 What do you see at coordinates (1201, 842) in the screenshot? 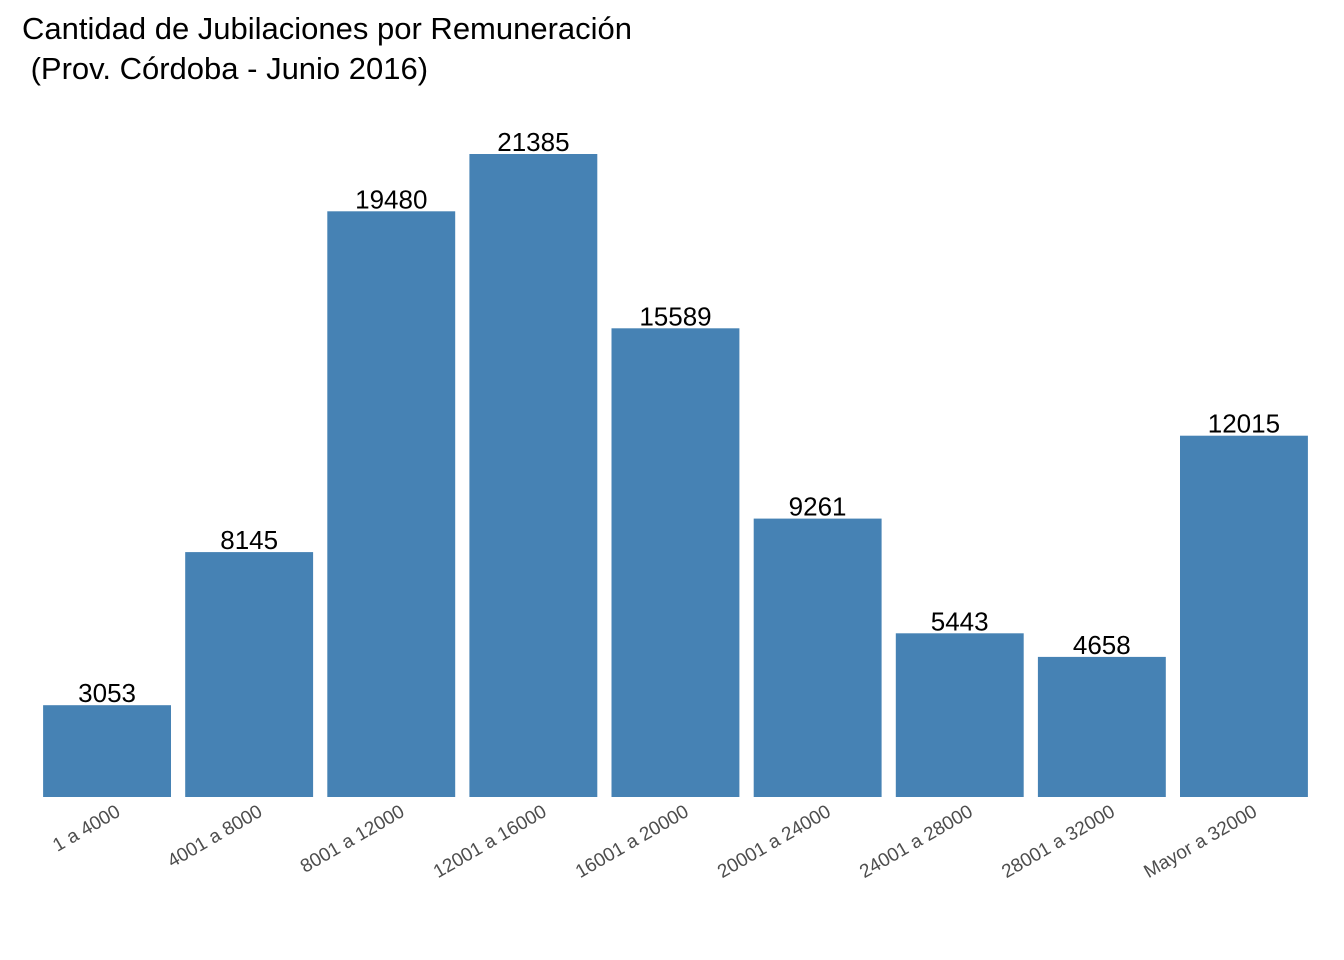
I see `x-tick-label: Mayor a 32000` at bounding box center [1201, 842].